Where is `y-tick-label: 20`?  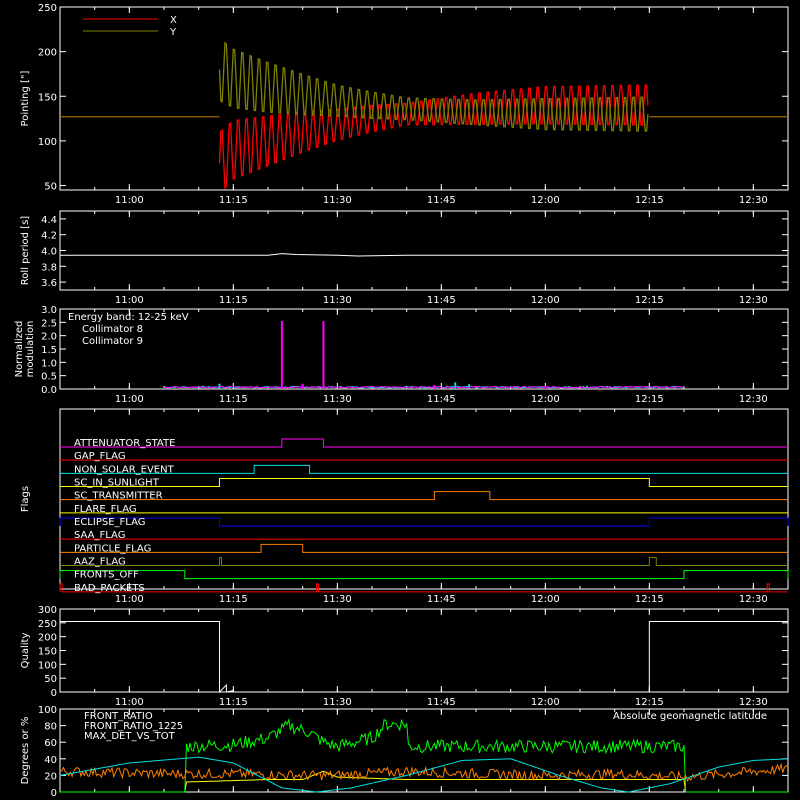 y-tick-label: 20 is located at coordinates (50, 776).